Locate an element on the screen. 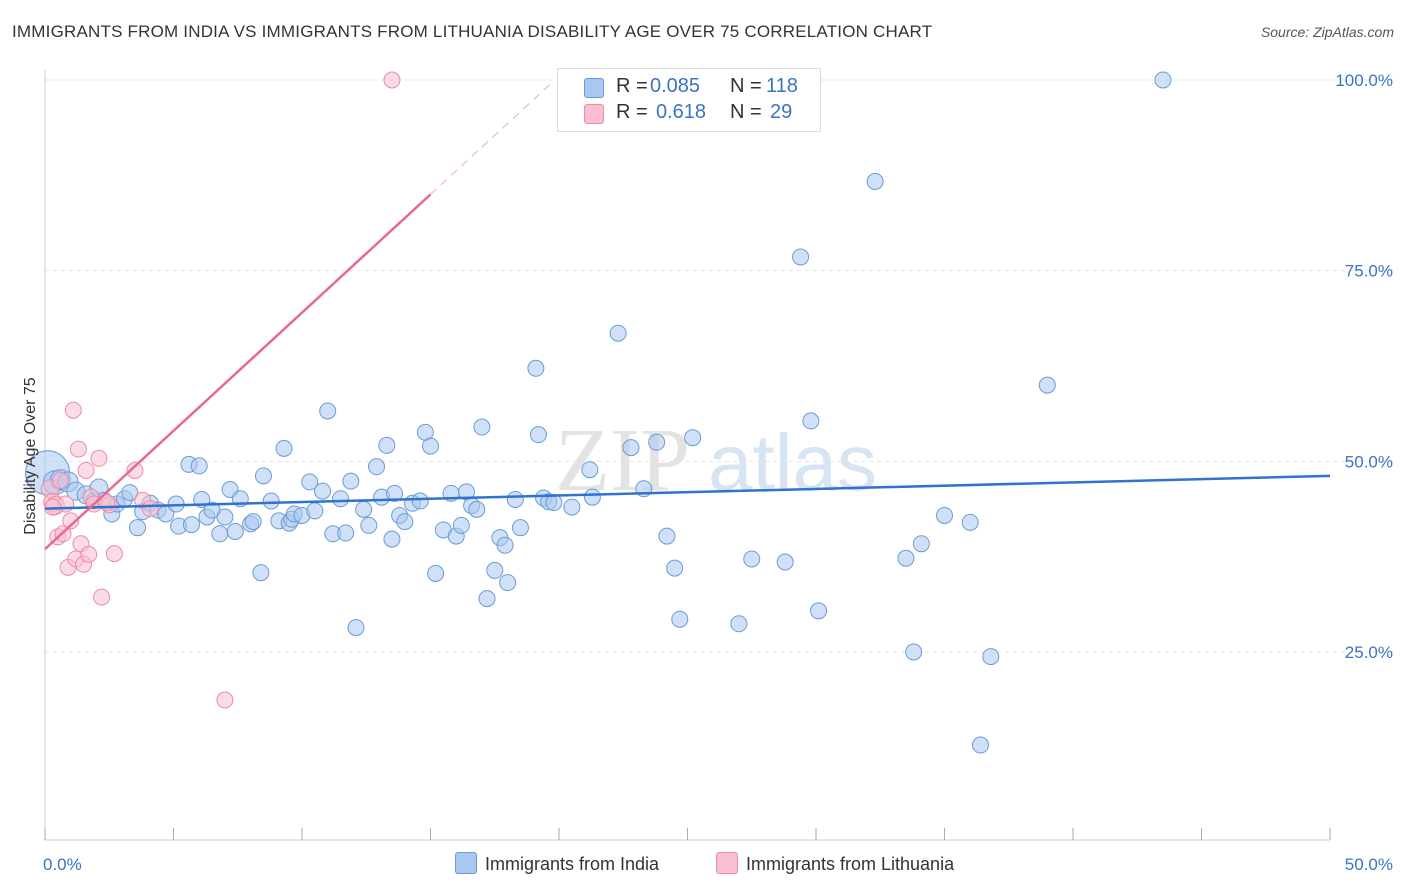 This screenshot has height=892, width=1406. india-legend-label: Immigrants from India is located at coordinates (572, 864).